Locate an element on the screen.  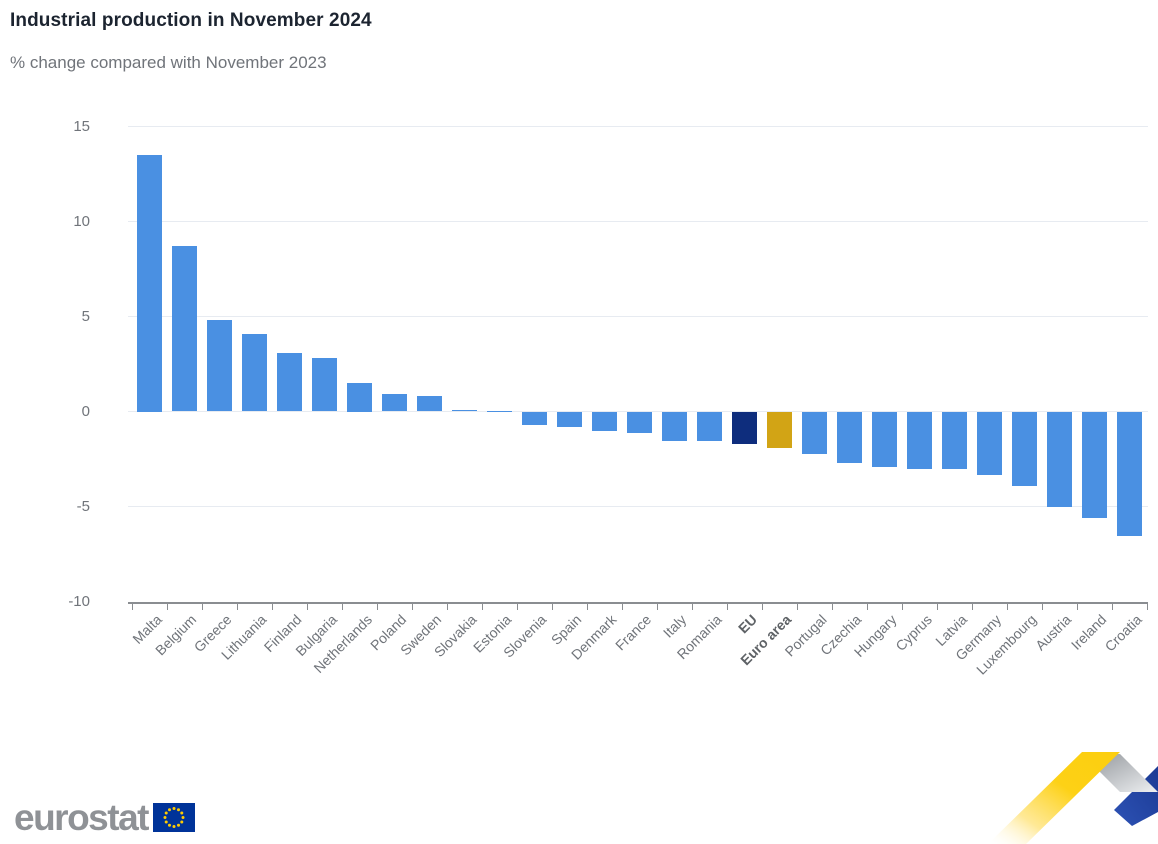
bar-eu is located at coordinates (744, 428).